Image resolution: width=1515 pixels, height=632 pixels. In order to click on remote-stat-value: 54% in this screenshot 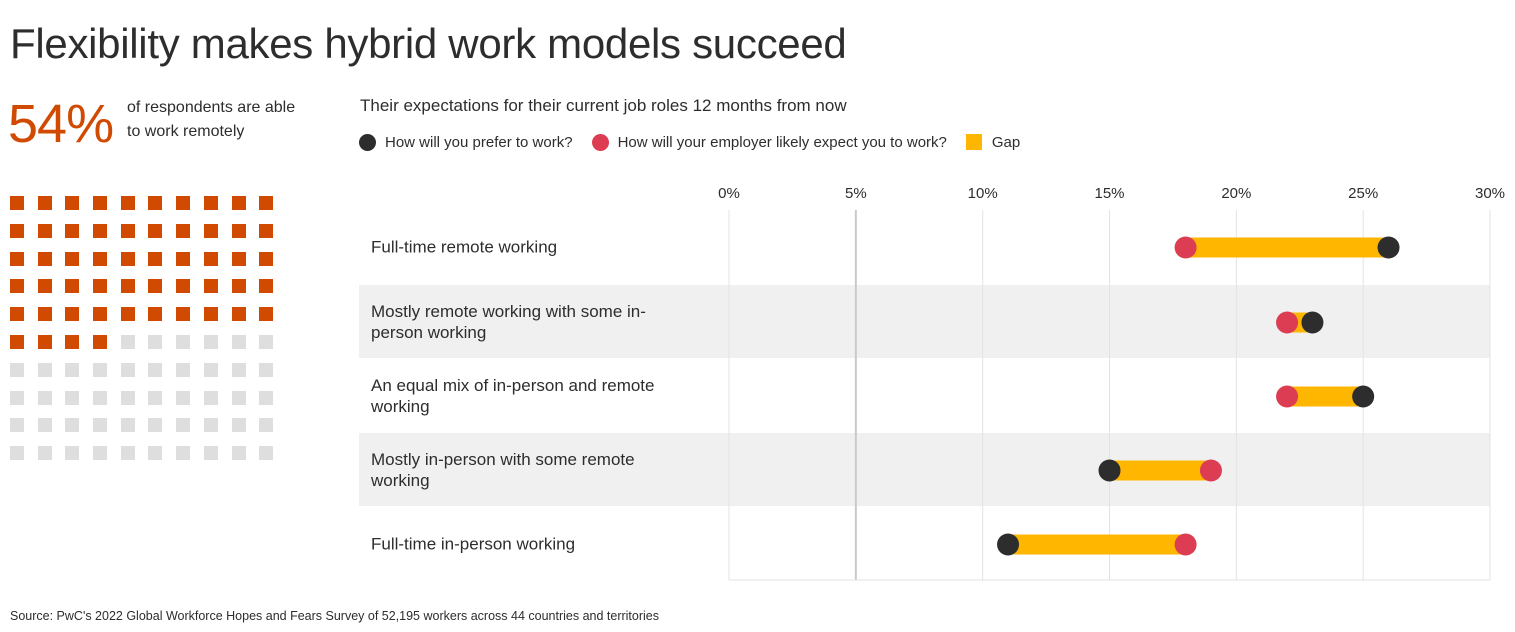, I will do `click(61, 124)`.